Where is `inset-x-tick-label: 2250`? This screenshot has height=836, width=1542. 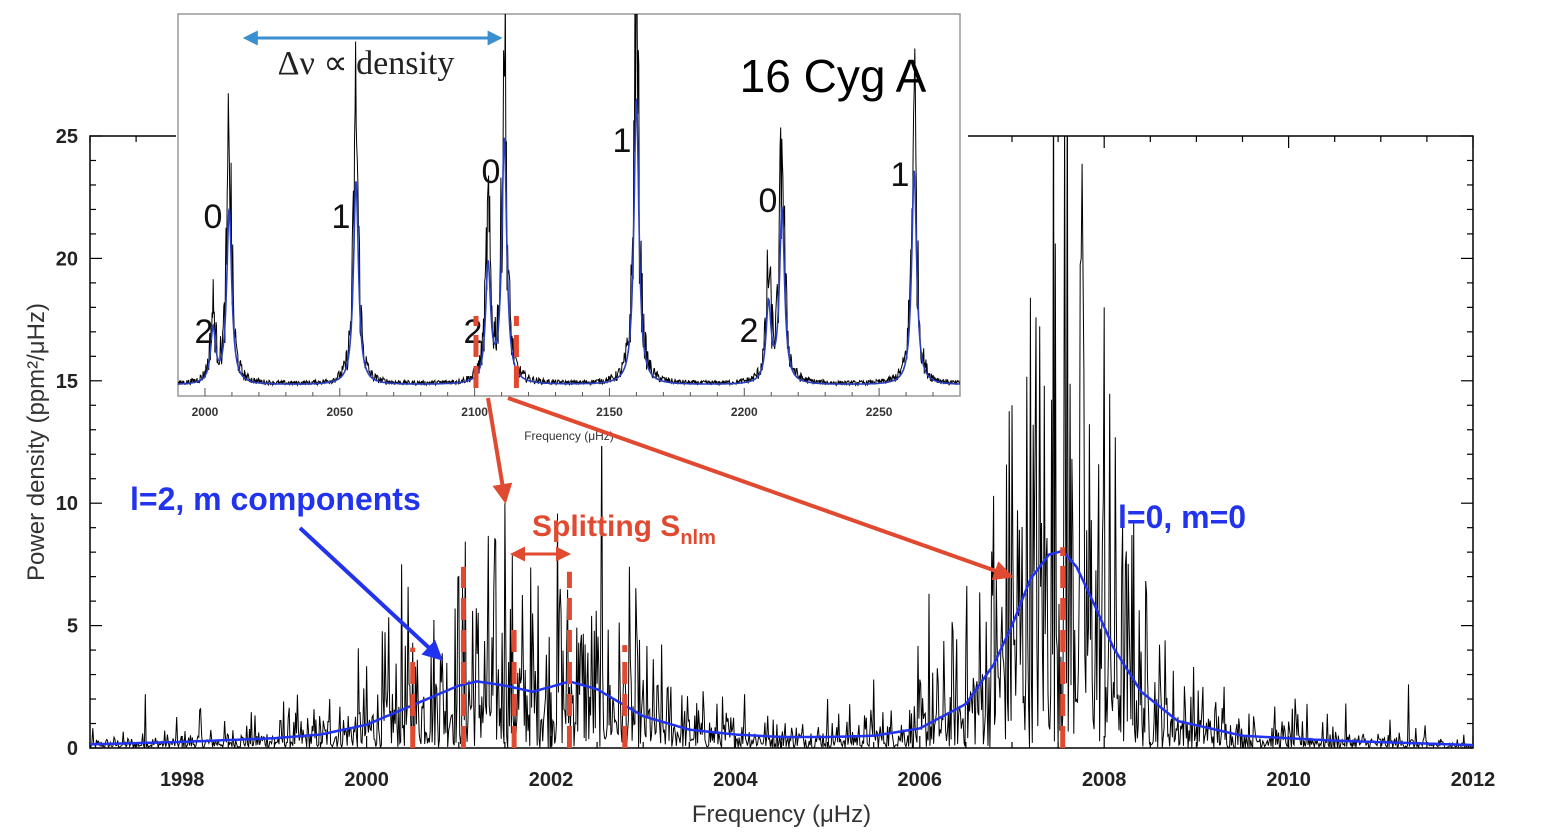
inset-x-tick-label: 2250 is located at coordinates (879, 412).